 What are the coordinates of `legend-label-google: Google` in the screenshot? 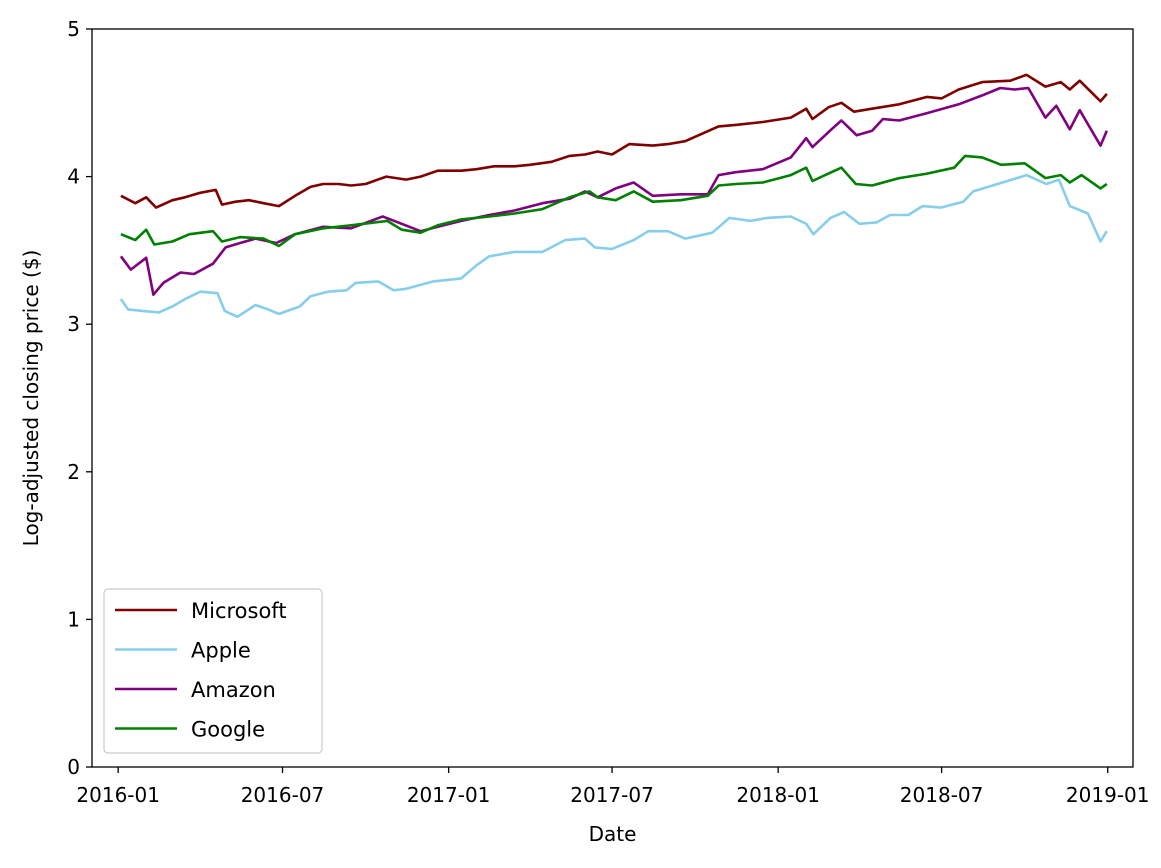 It's located at (228, 730).